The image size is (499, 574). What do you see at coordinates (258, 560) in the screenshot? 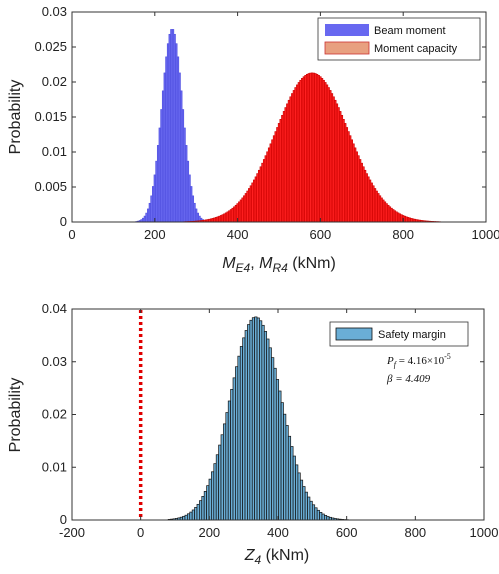
I see `bottom-x-label-sub: 4` at bounding box center [258, 560].